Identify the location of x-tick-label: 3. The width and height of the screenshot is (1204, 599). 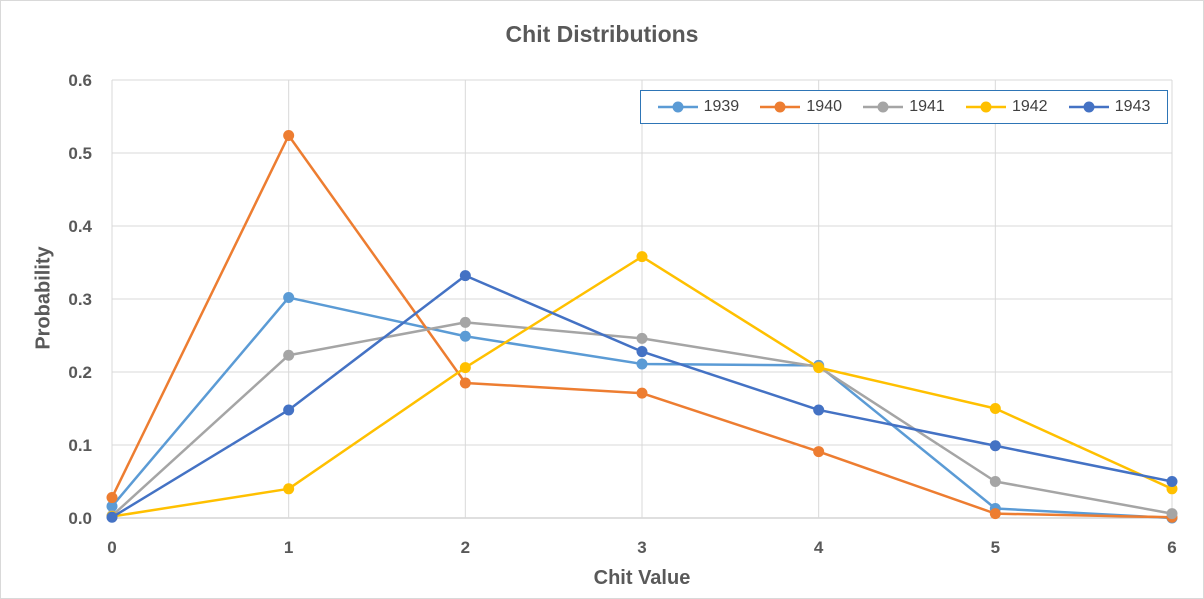
(641, 547).